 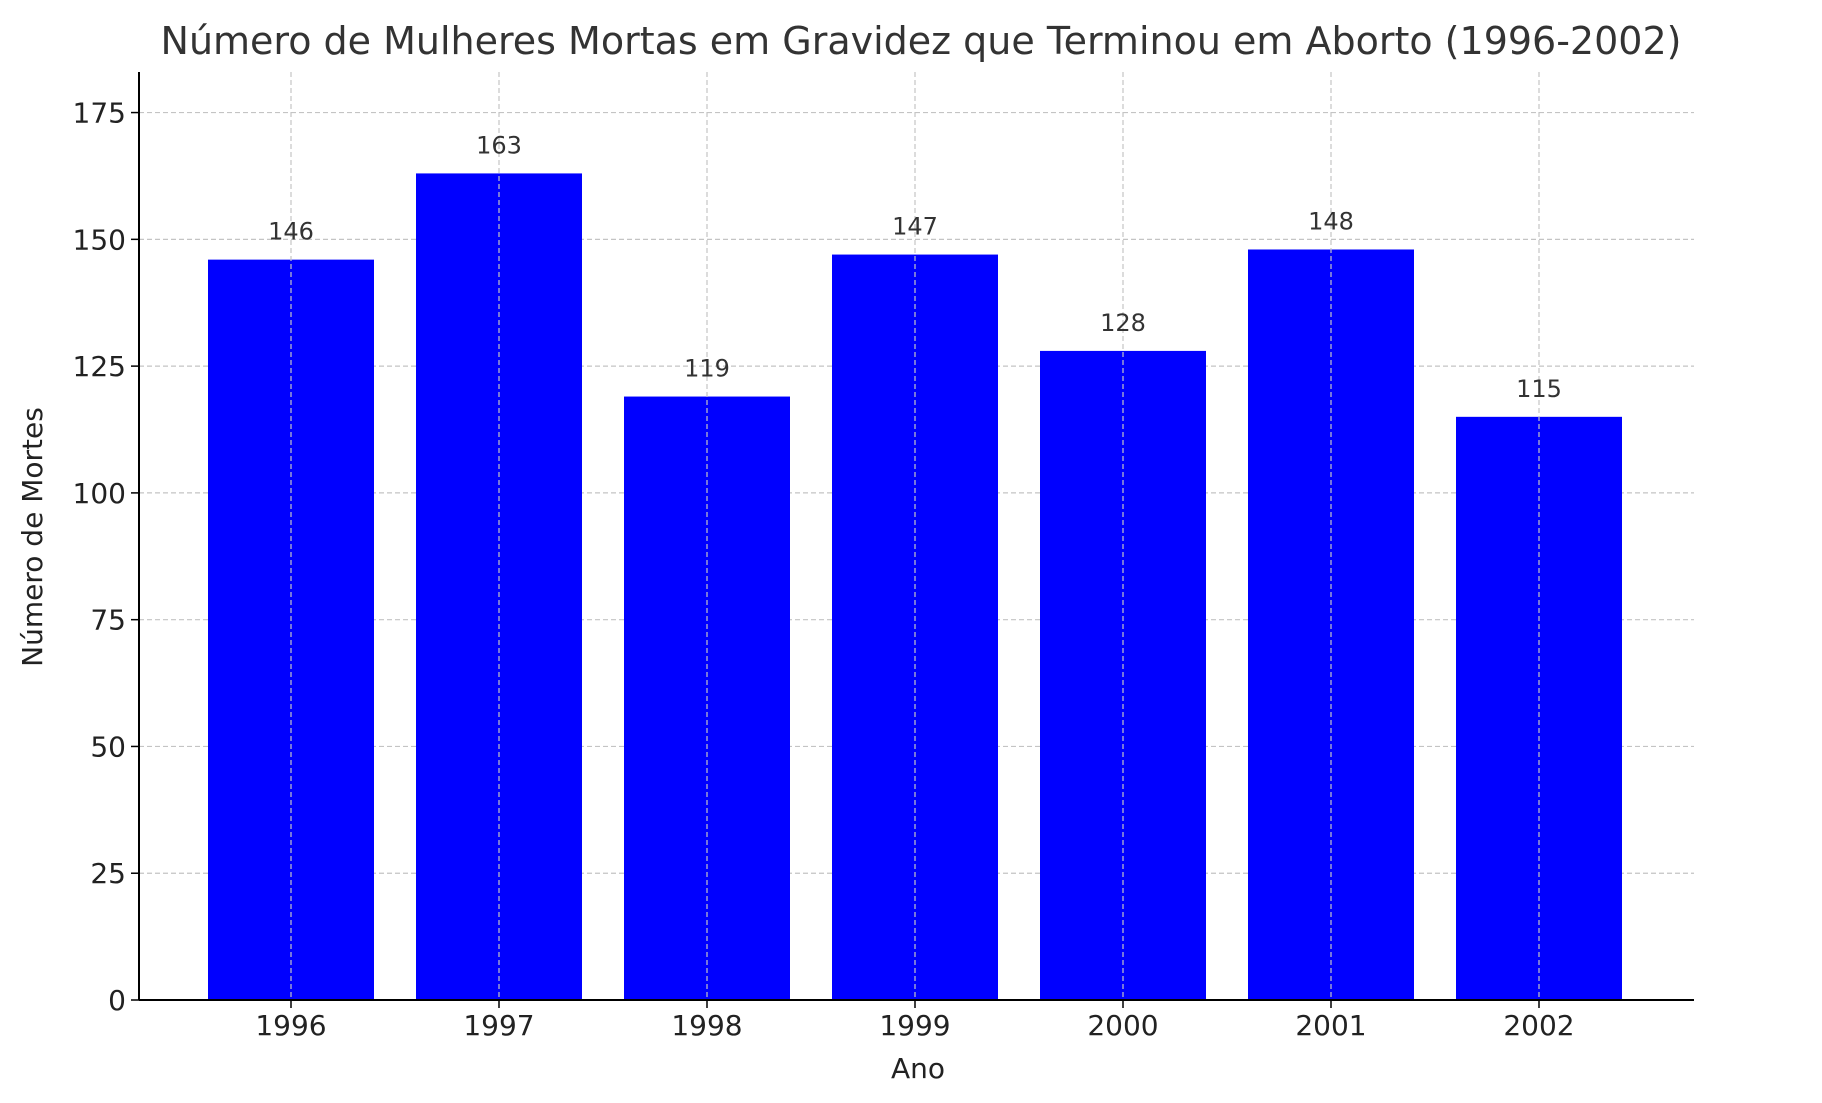 What do you see at coordinates (918, 1068) in the screenshot?
I see `x-axis-label: Ano` at bounding box center [918, 1068].